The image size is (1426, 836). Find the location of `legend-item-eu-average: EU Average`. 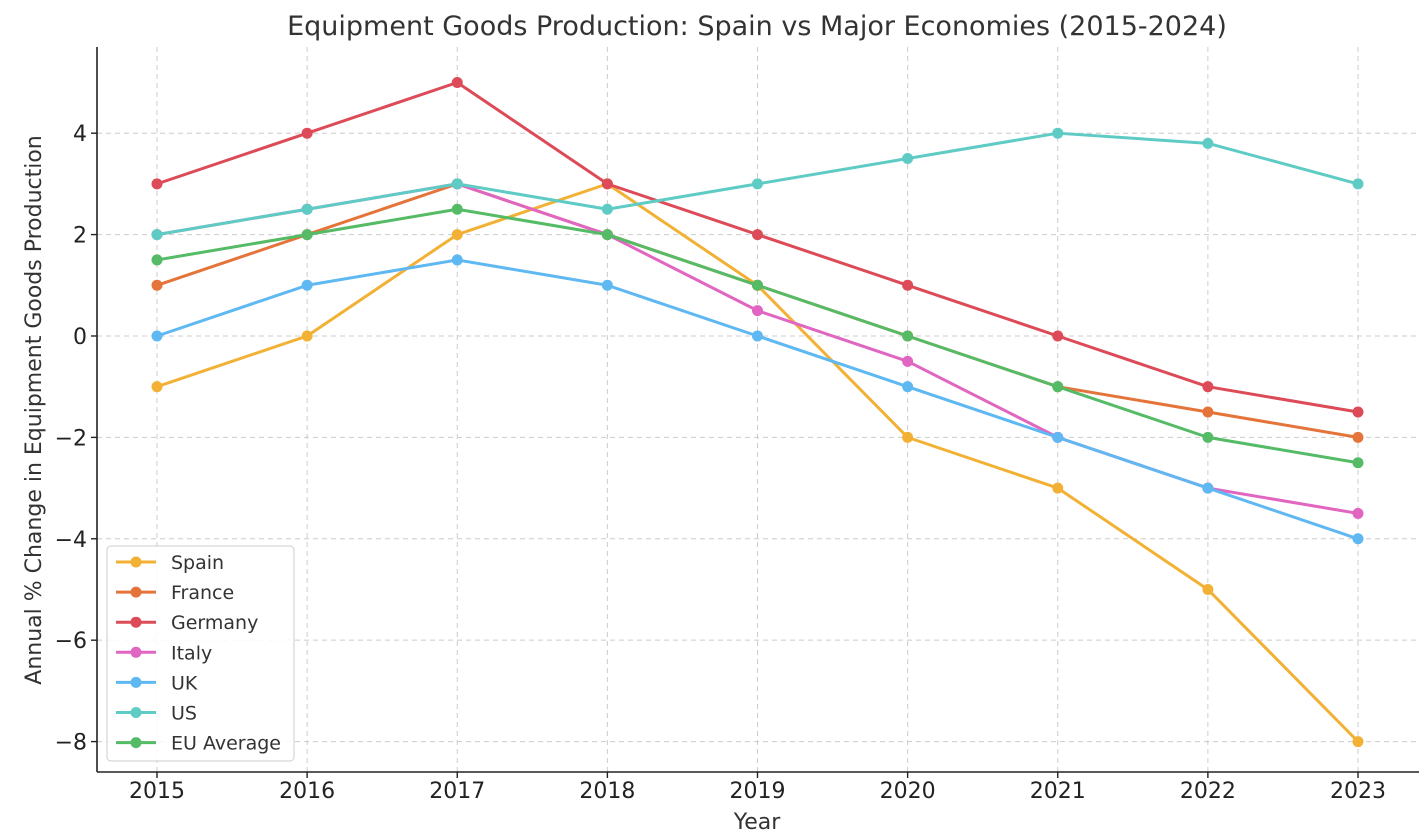

legend-item-eu-average: EU Average is located at coordinates (198, 744).